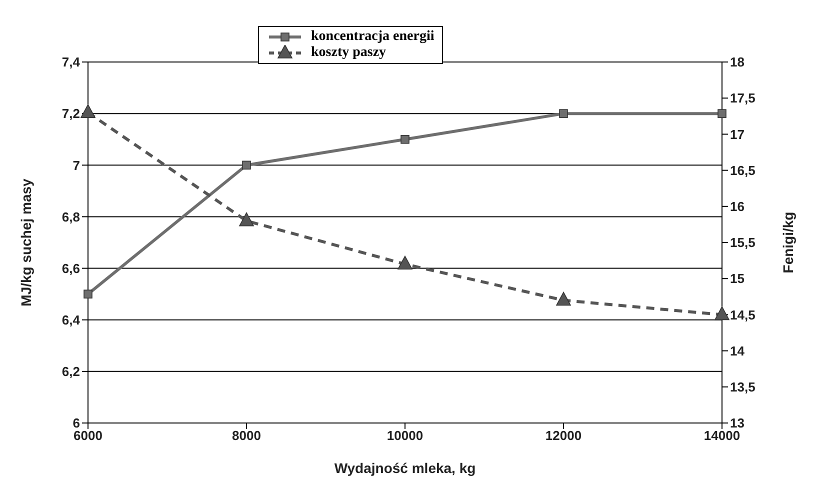 Image resolution: width=822 pixels, height=501 pixels. What do you see at coordinates (737, 206) in the screenshot?
I see `y2-tick-label: 16` at bounding box center [737, 206].